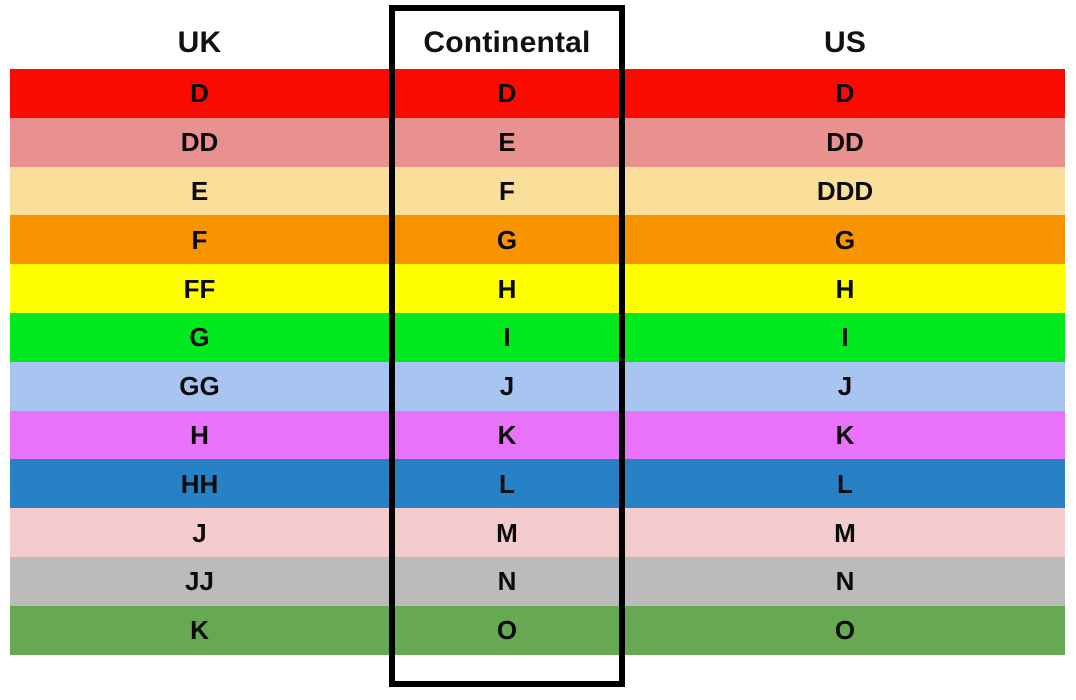  Describe the element at coordinates (507, 93) in the screenshot. I see `grade-cell-continental: D` at that location.